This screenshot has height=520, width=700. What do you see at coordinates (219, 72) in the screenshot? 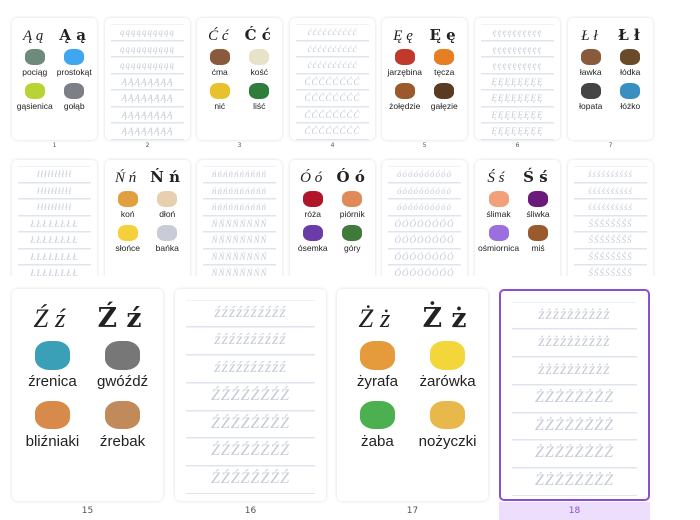
I see `word-label: ćma` at bounding box center [219, 72].